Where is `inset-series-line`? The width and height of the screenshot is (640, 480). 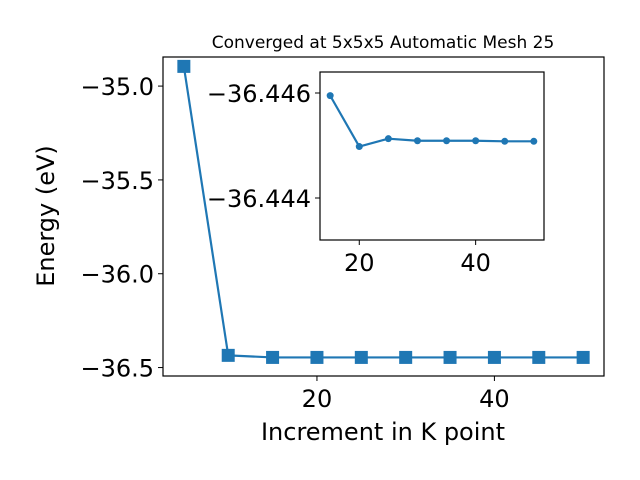 inset-series-line is located at coordinates (431, 121).